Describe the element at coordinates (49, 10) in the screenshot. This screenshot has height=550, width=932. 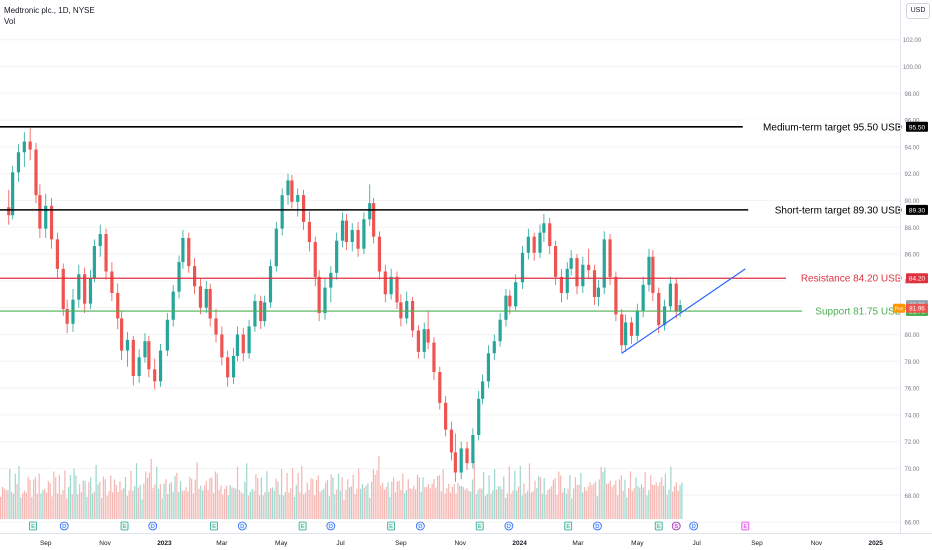
I see `symbol-label: Medtronic plc., 1D, NYSE` at that location.